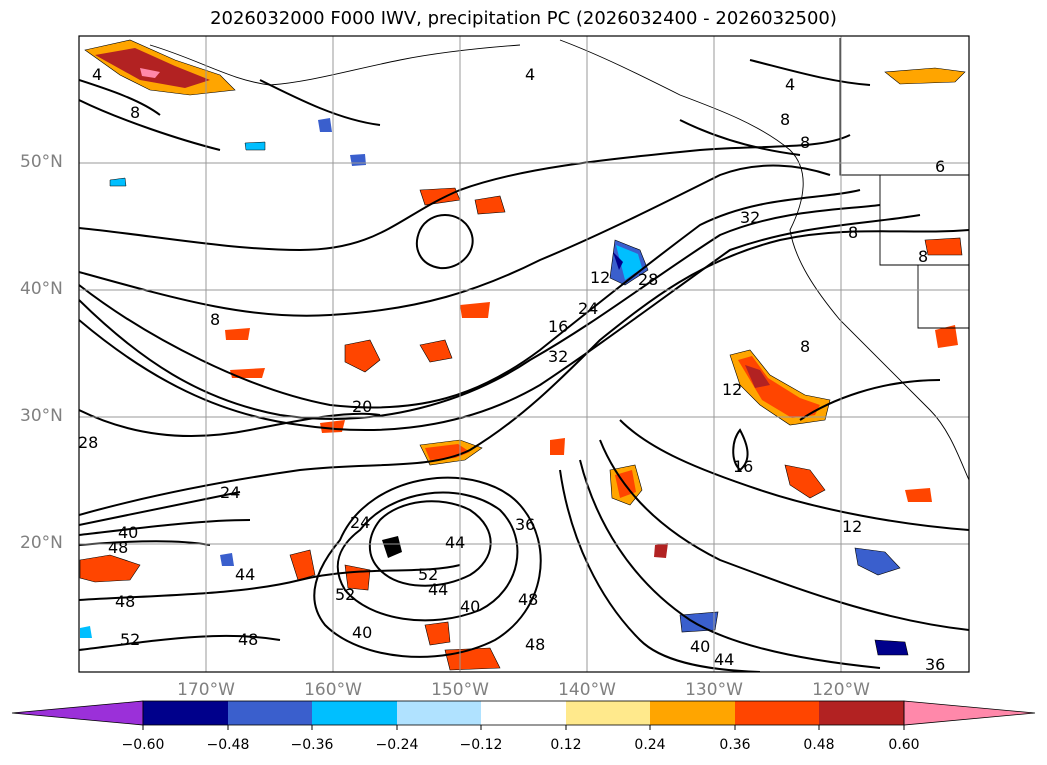 This screenshot has height=765, width=1047. What do you see at coordinates (735, 745) in the screenshot?
I see `colorbar-tick-label: 0.36` at bounding box center [735, 745].